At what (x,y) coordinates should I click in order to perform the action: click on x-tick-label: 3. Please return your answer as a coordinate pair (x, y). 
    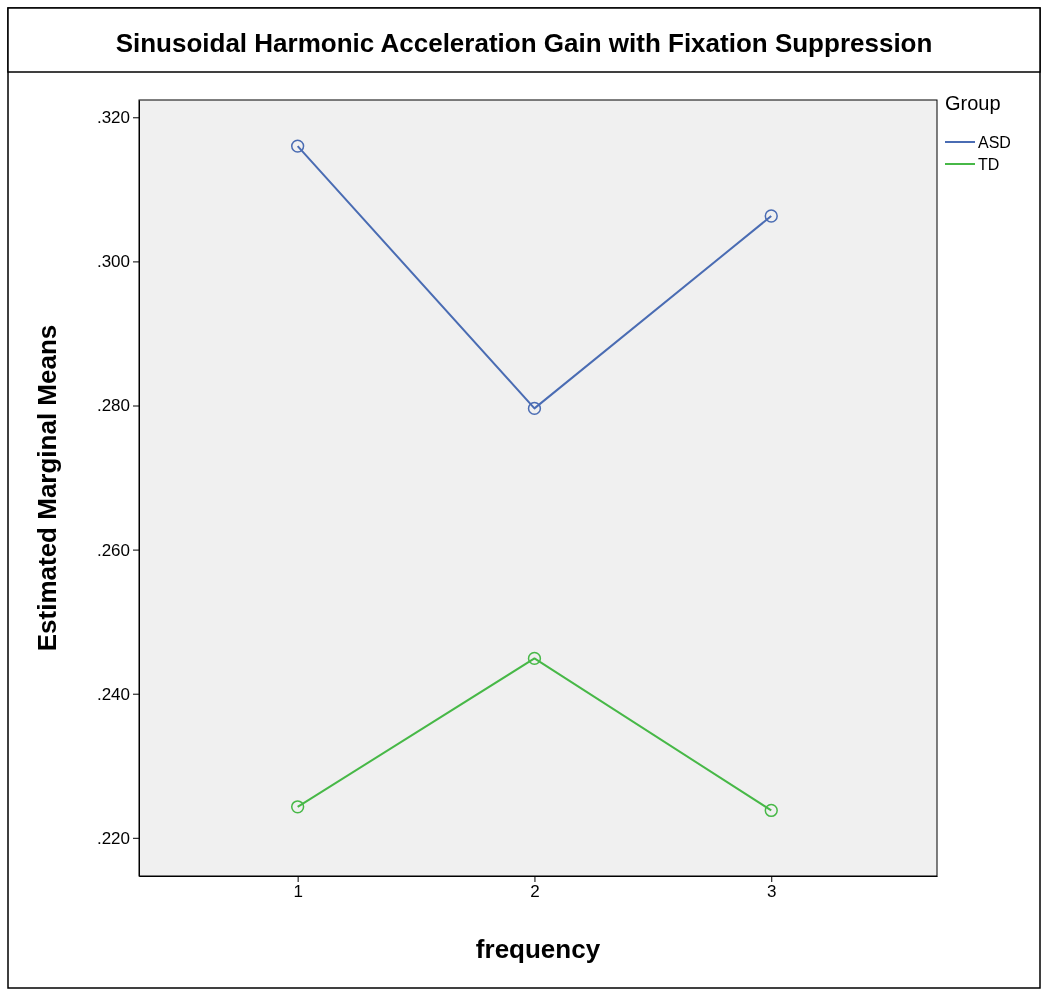
    Looking at the image, I should click on (772, 892).